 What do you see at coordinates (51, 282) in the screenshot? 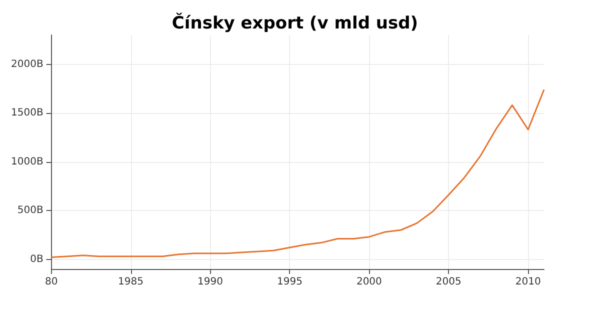
I see `x-tick-label: 80` at bounding box center [51, 282].